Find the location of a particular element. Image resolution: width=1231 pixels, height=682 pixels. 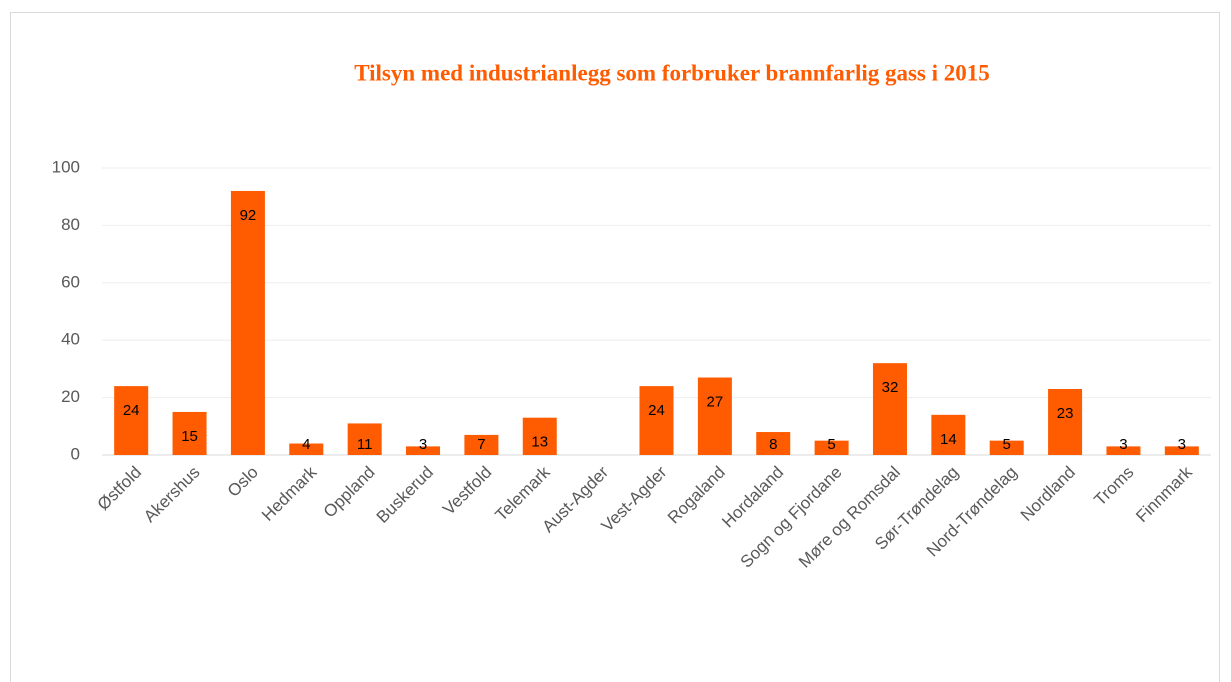

data-label: 4 is located at coordinates (306, 444).